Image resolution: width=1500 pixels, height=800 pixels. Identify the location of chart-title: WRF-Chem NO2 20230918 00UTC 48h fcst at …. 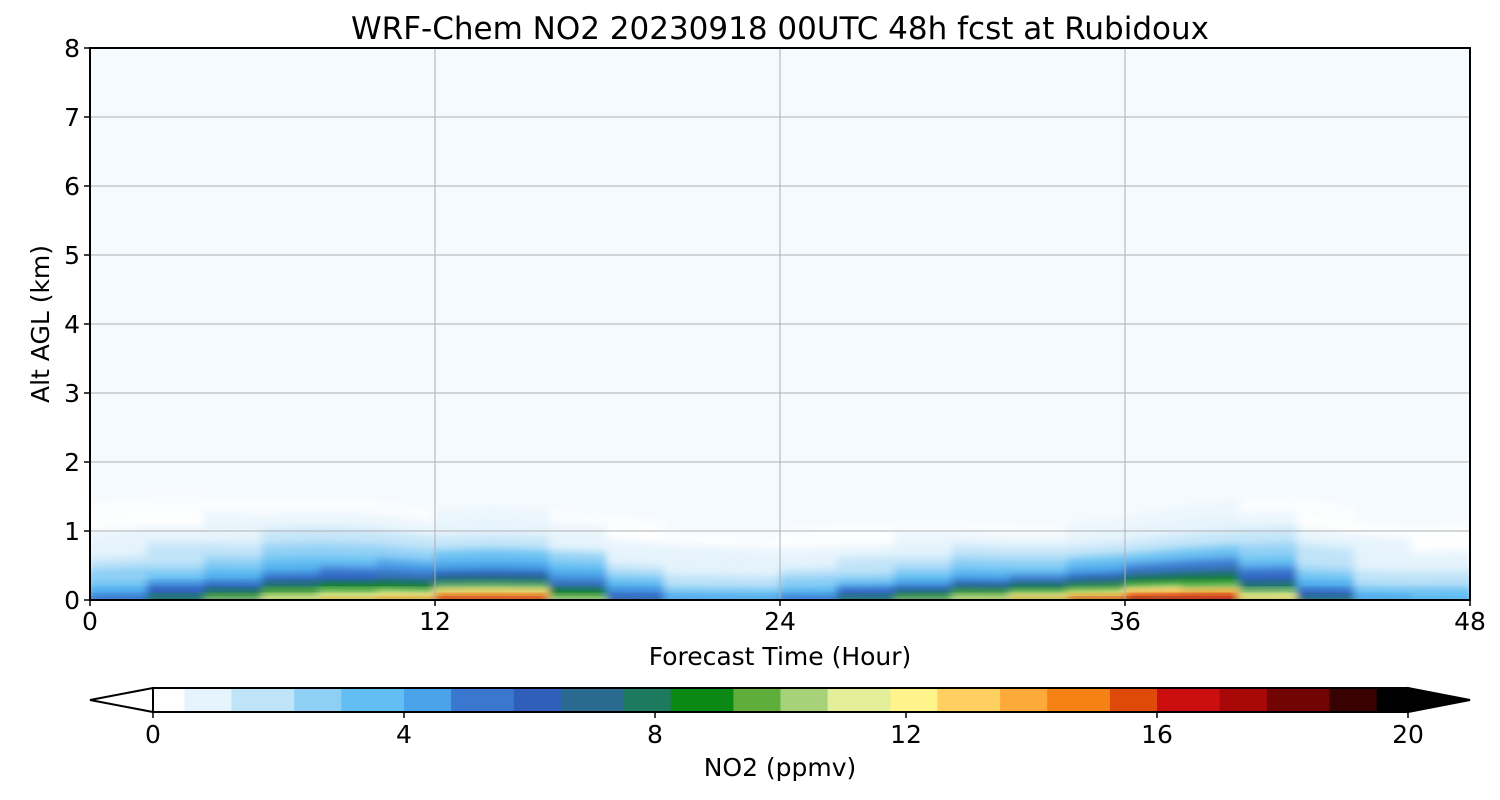
(780, 29).